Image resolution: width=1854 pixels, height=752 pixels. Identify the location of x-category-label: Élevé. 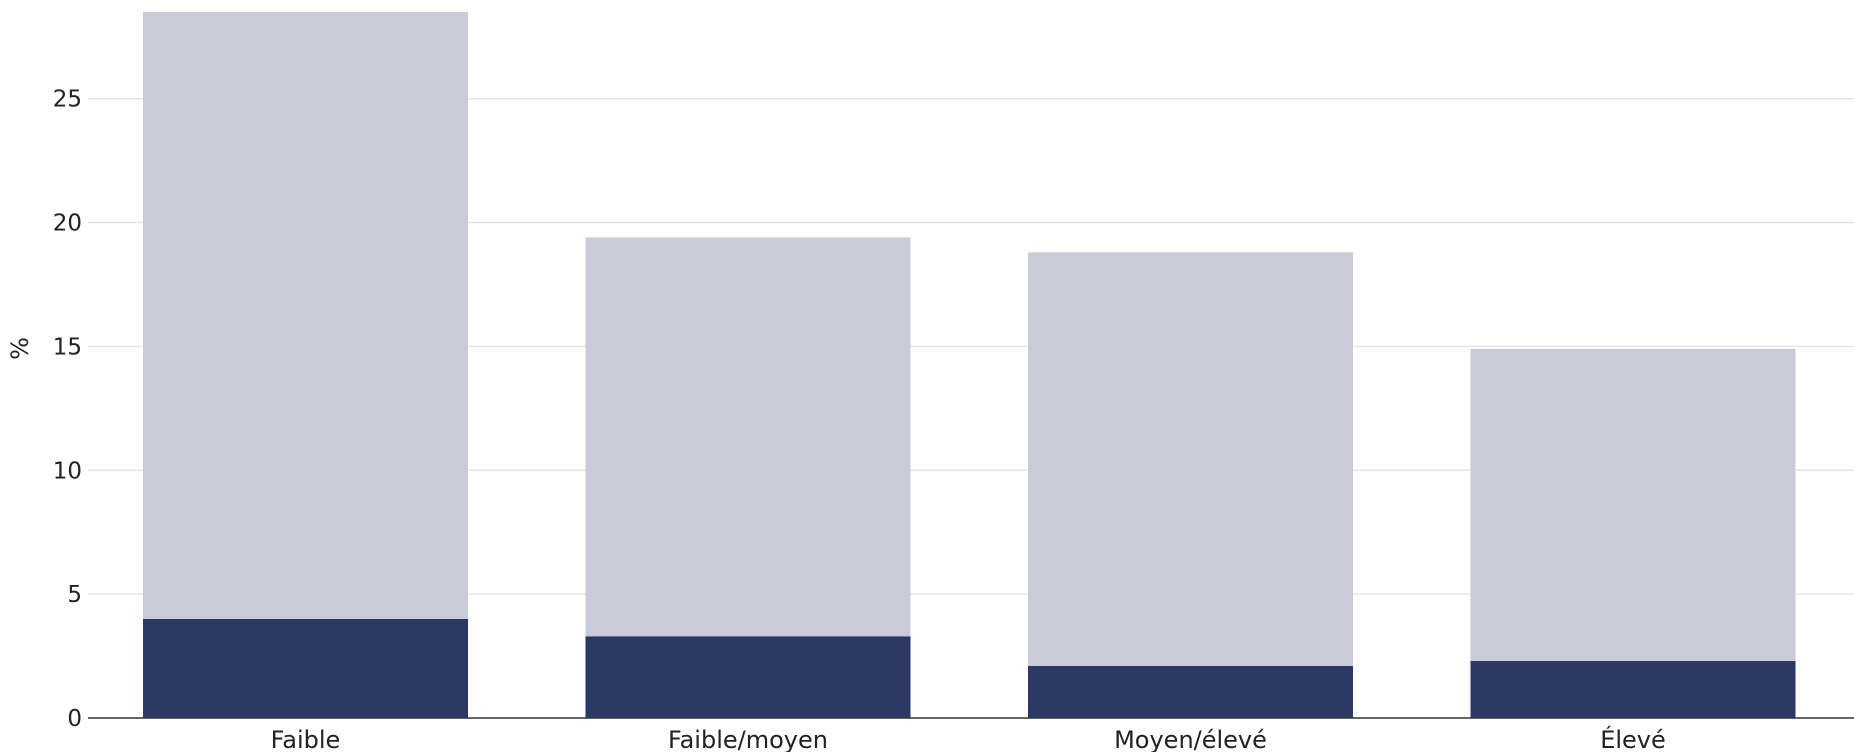
(1633, 738).